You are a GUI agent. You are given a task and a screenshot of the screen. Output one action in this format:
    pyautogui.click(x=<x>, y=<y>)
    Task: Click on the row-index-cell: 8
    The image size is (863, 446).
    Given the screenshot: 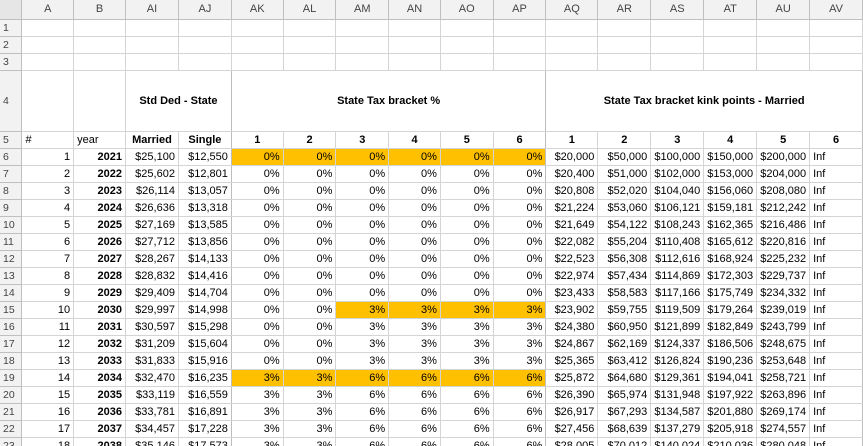 What is the action you would take?
    pyautogui.click(x=48, y=276)
    